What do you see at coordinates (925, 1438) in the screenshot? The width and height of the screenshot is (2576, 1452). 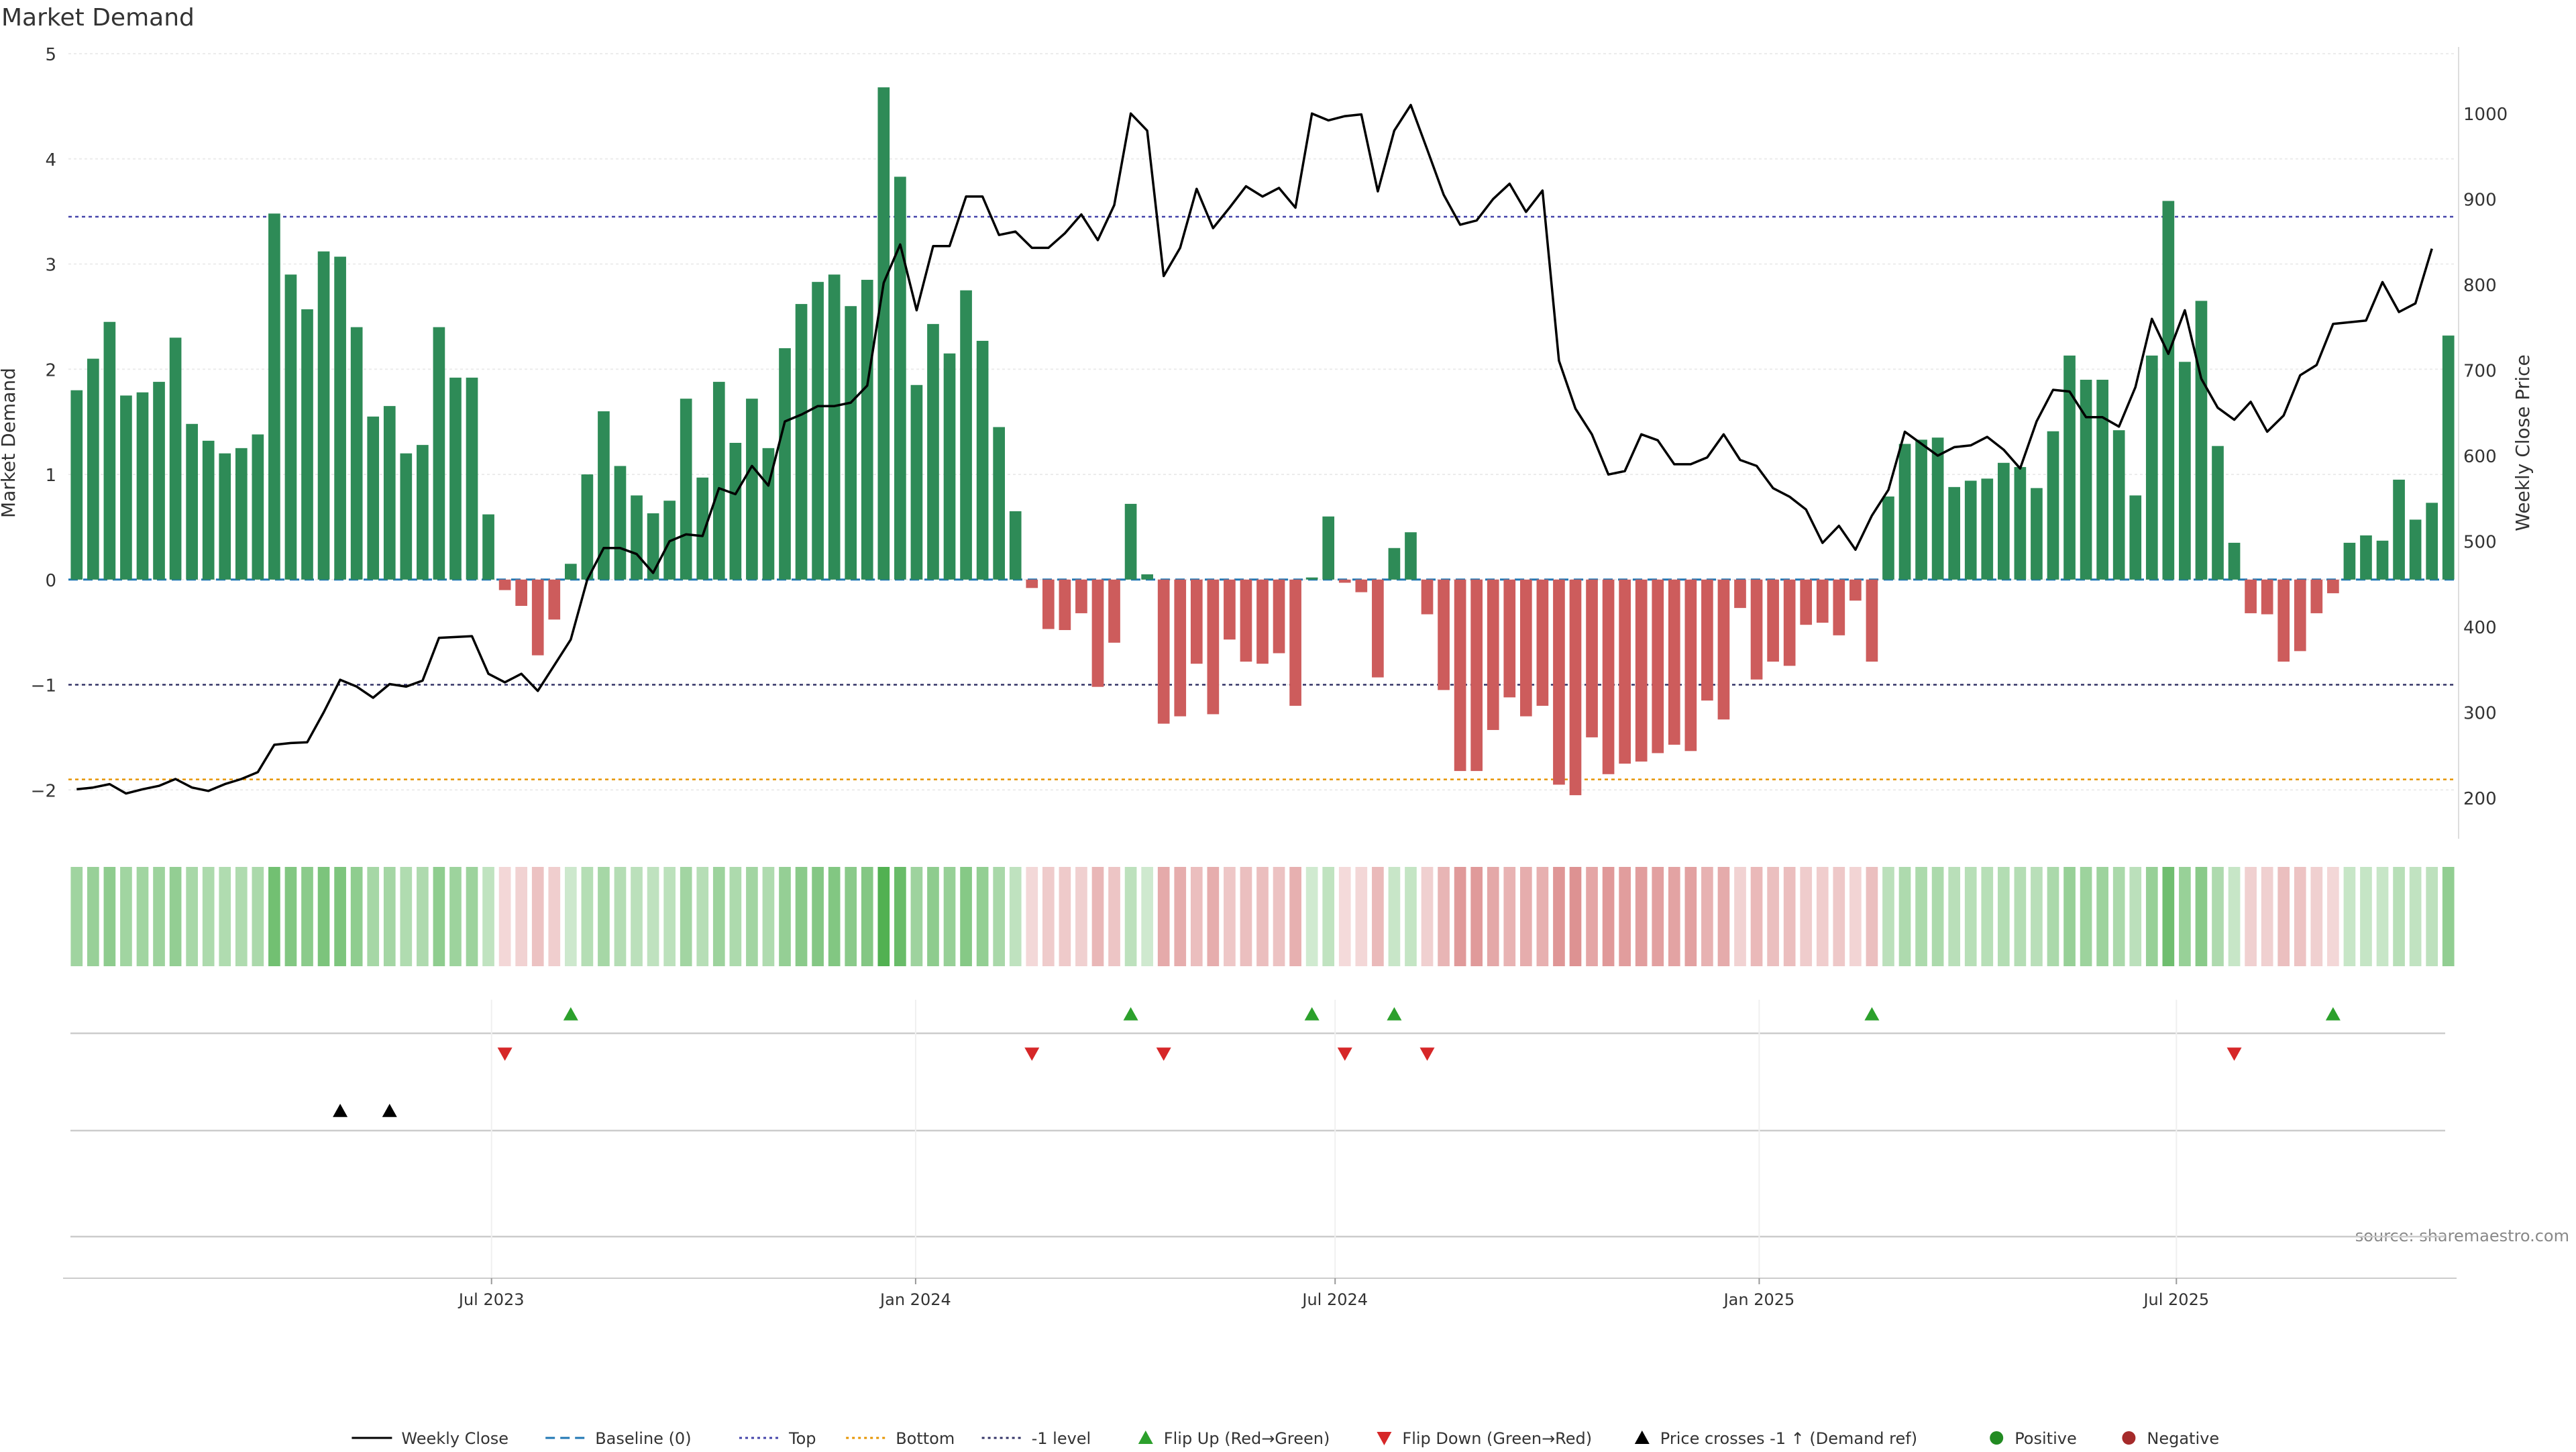 I see `legend-label: Bottom` at bounding box center [925, 1438].